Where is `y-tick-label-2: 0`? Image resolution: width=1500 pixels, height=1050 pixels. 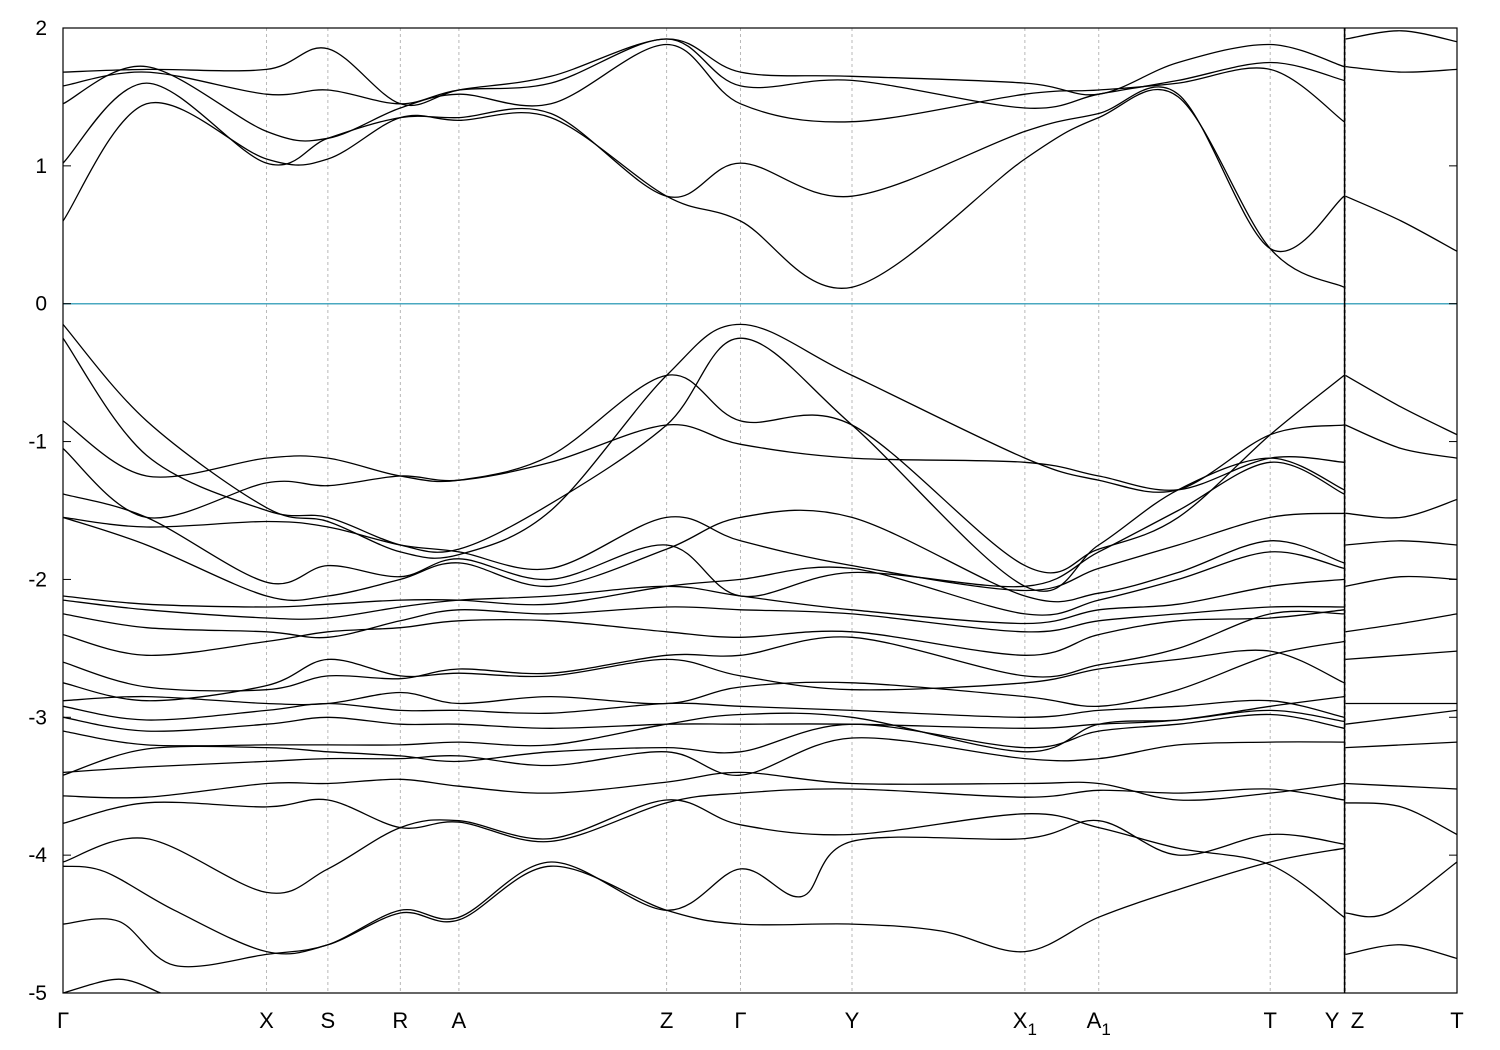 y-tick-label-2: 0 is located at coordinates (41, 304).